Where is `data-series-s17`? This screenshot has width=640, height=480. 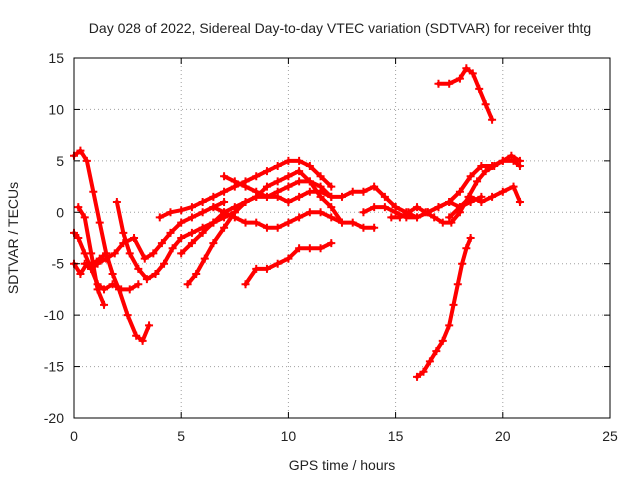 data-series-s17 is located at coordinates (465, 94).